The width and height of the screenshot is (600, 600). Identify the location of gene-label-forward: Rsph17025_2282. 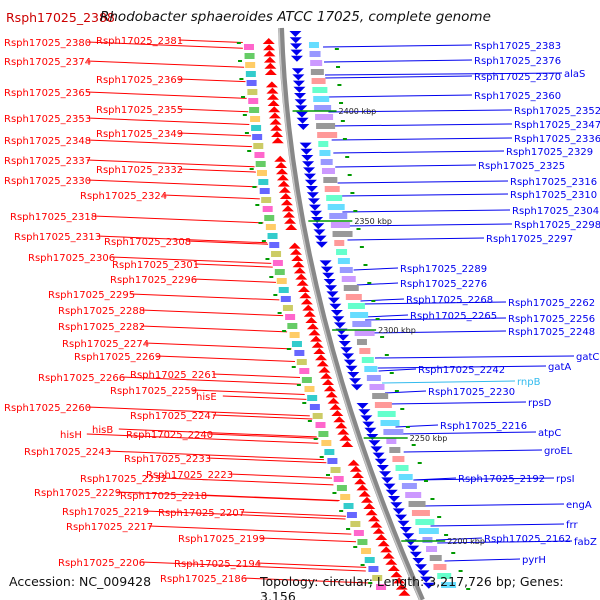
(101, 327).